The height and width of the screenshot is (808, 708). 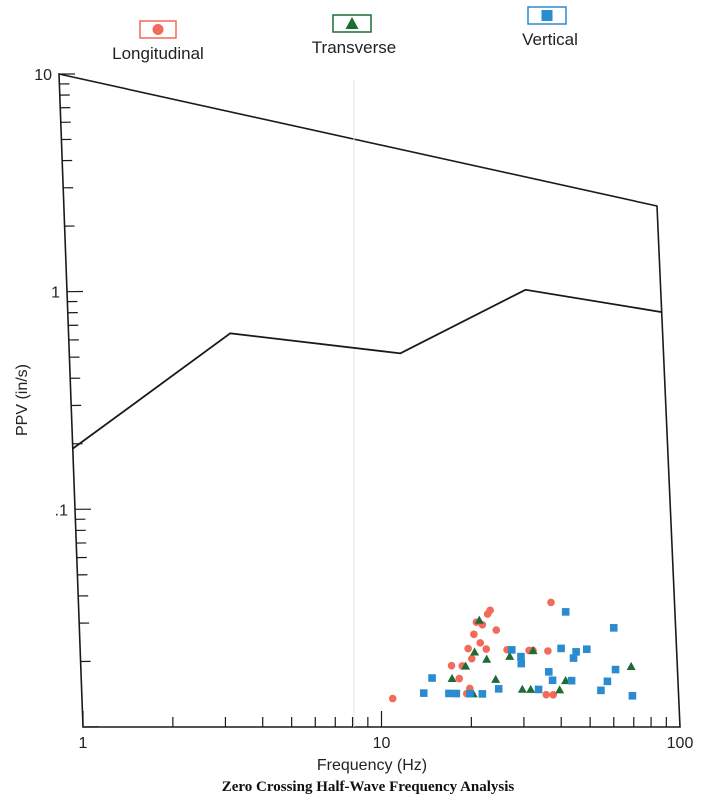 What do you see at coordinates (382, 743) in the screenshot?
I see `x-tick-label: 10` at bounding box center [382, 743].